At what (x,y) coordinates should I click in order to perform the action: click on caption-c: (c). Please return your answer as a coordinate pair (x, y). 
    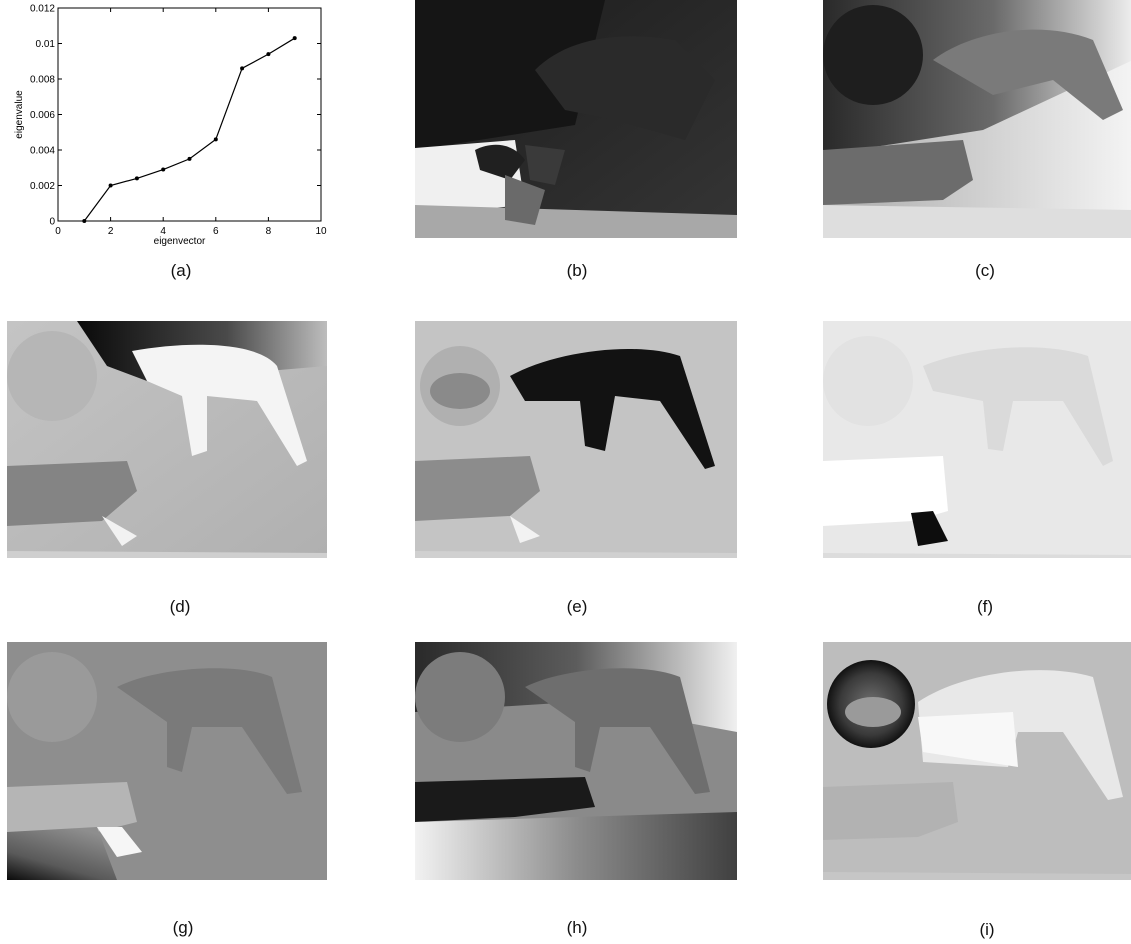
    Looking at the image, I should click on (985, 270).